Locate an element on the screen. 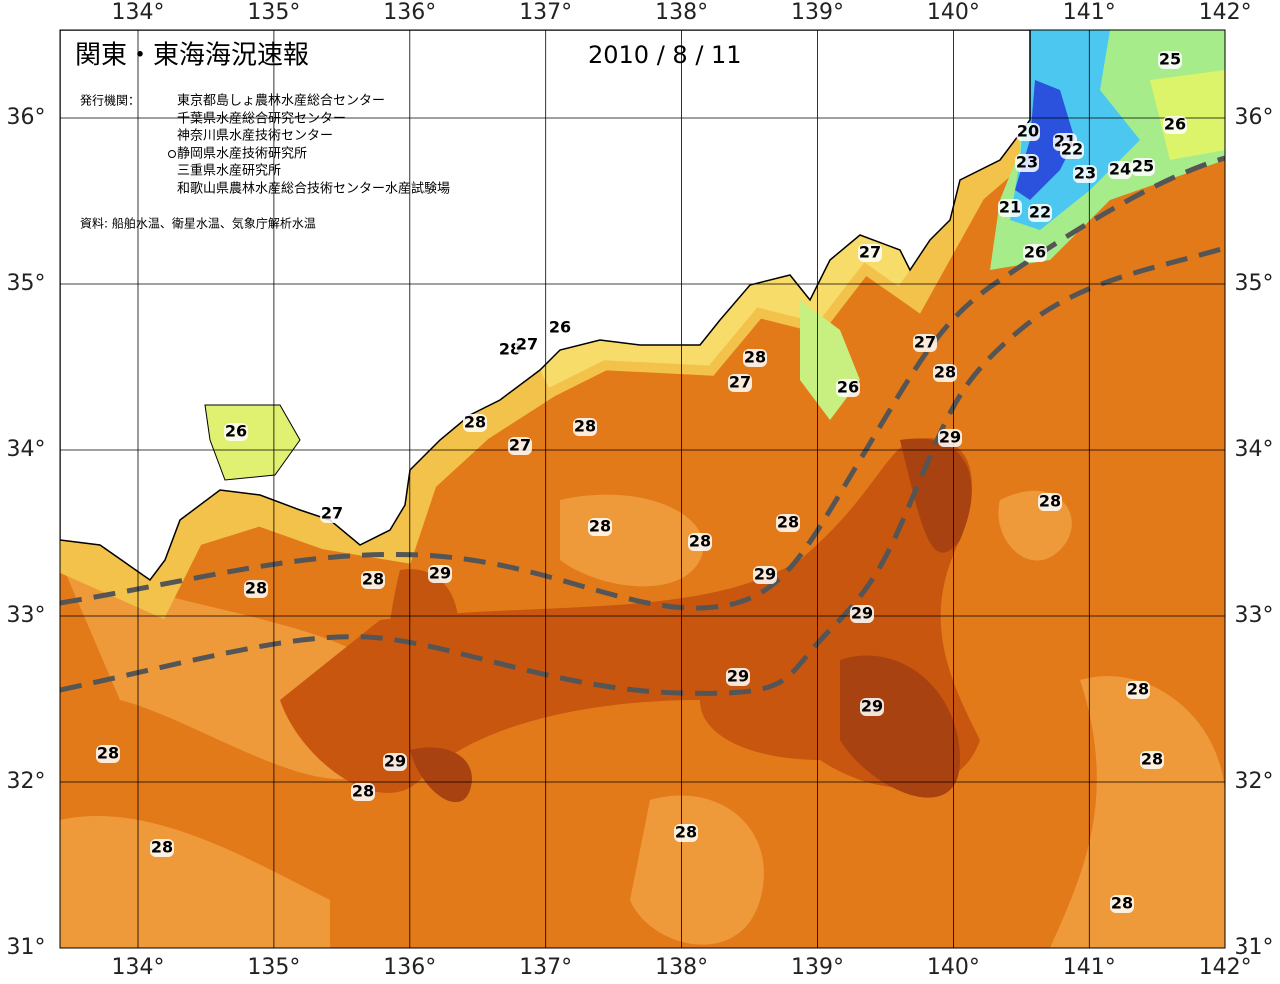  agency: 三重県水産研究所 is located at coordinates (229, 171).